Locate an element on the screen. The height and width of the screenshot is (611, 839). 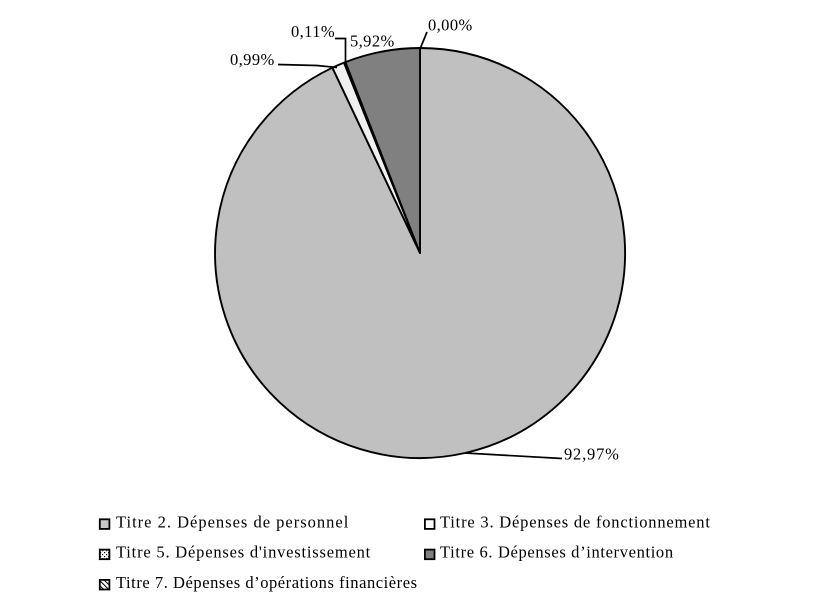
svg-text: Titre 2. Dépenses de personnel is located at coordinates (232, 522).